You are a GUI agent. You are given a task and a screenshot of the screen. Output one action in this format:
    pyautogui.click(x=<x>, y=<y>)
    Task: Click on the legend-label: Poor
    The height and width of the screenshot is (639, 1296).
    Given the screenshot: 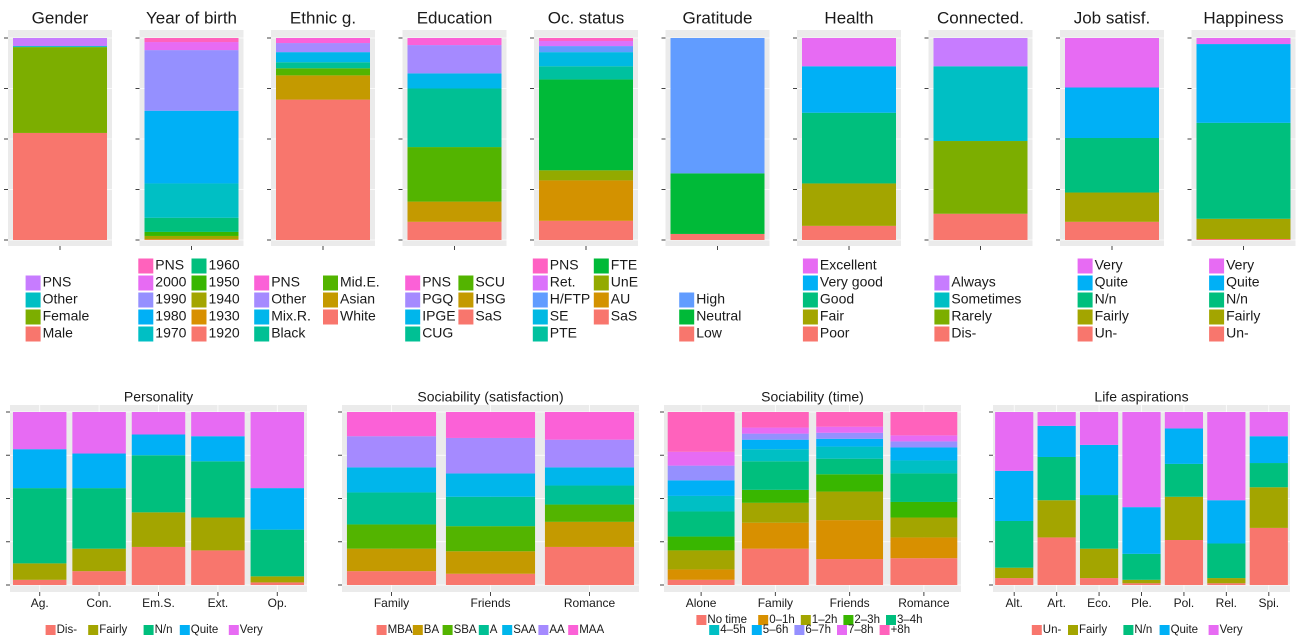 What is the action you would take?
    pyautogui.click(x=835, y=333)
    